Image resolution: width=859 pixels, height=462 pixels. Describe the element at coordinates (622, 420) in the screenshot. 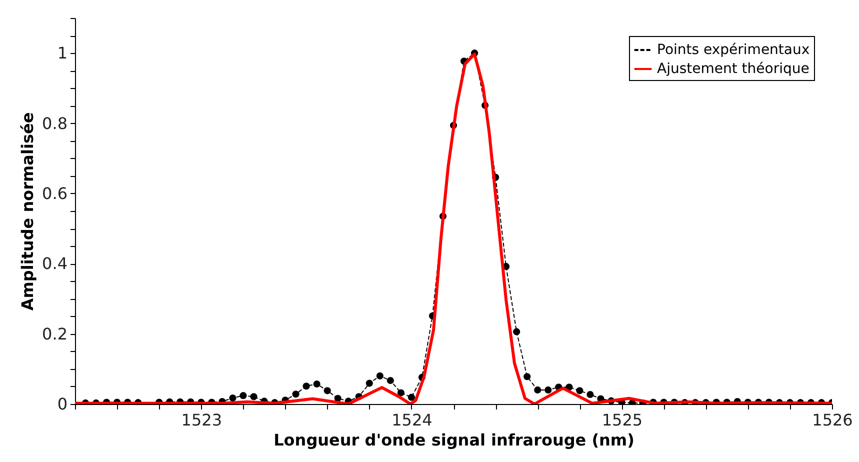

I see `x-tick-label: 1525` at that location.